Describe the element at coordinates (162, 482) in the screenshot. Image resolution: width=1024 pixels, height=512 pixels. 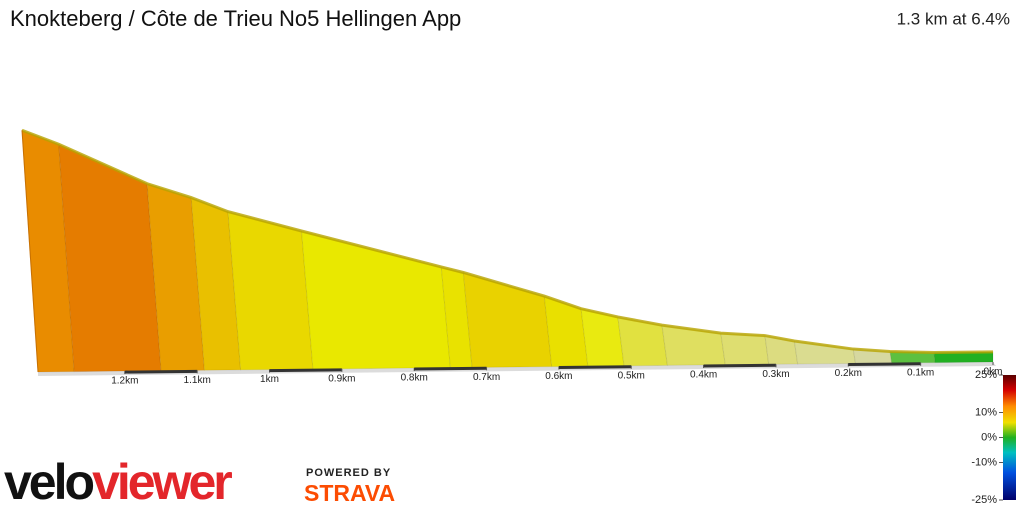
I see `logo-part: viewer` at that location.